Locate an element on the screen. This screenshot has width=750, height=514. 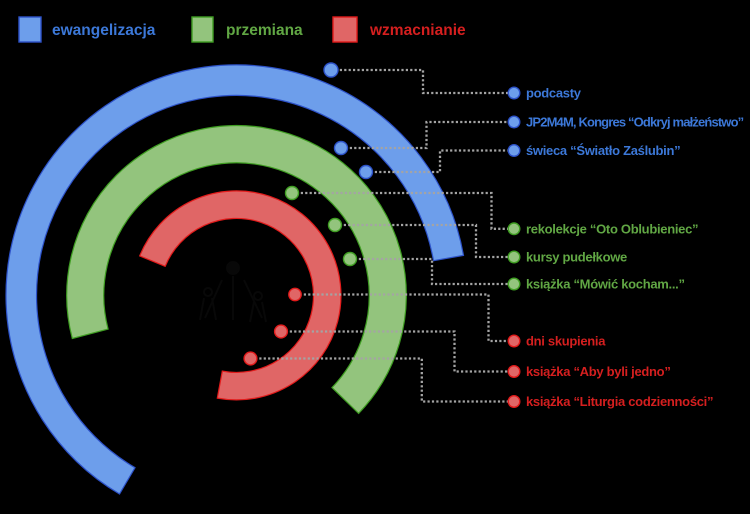
svg-text: książka “Aby byli jedno” is located at coordinates (598, 371).